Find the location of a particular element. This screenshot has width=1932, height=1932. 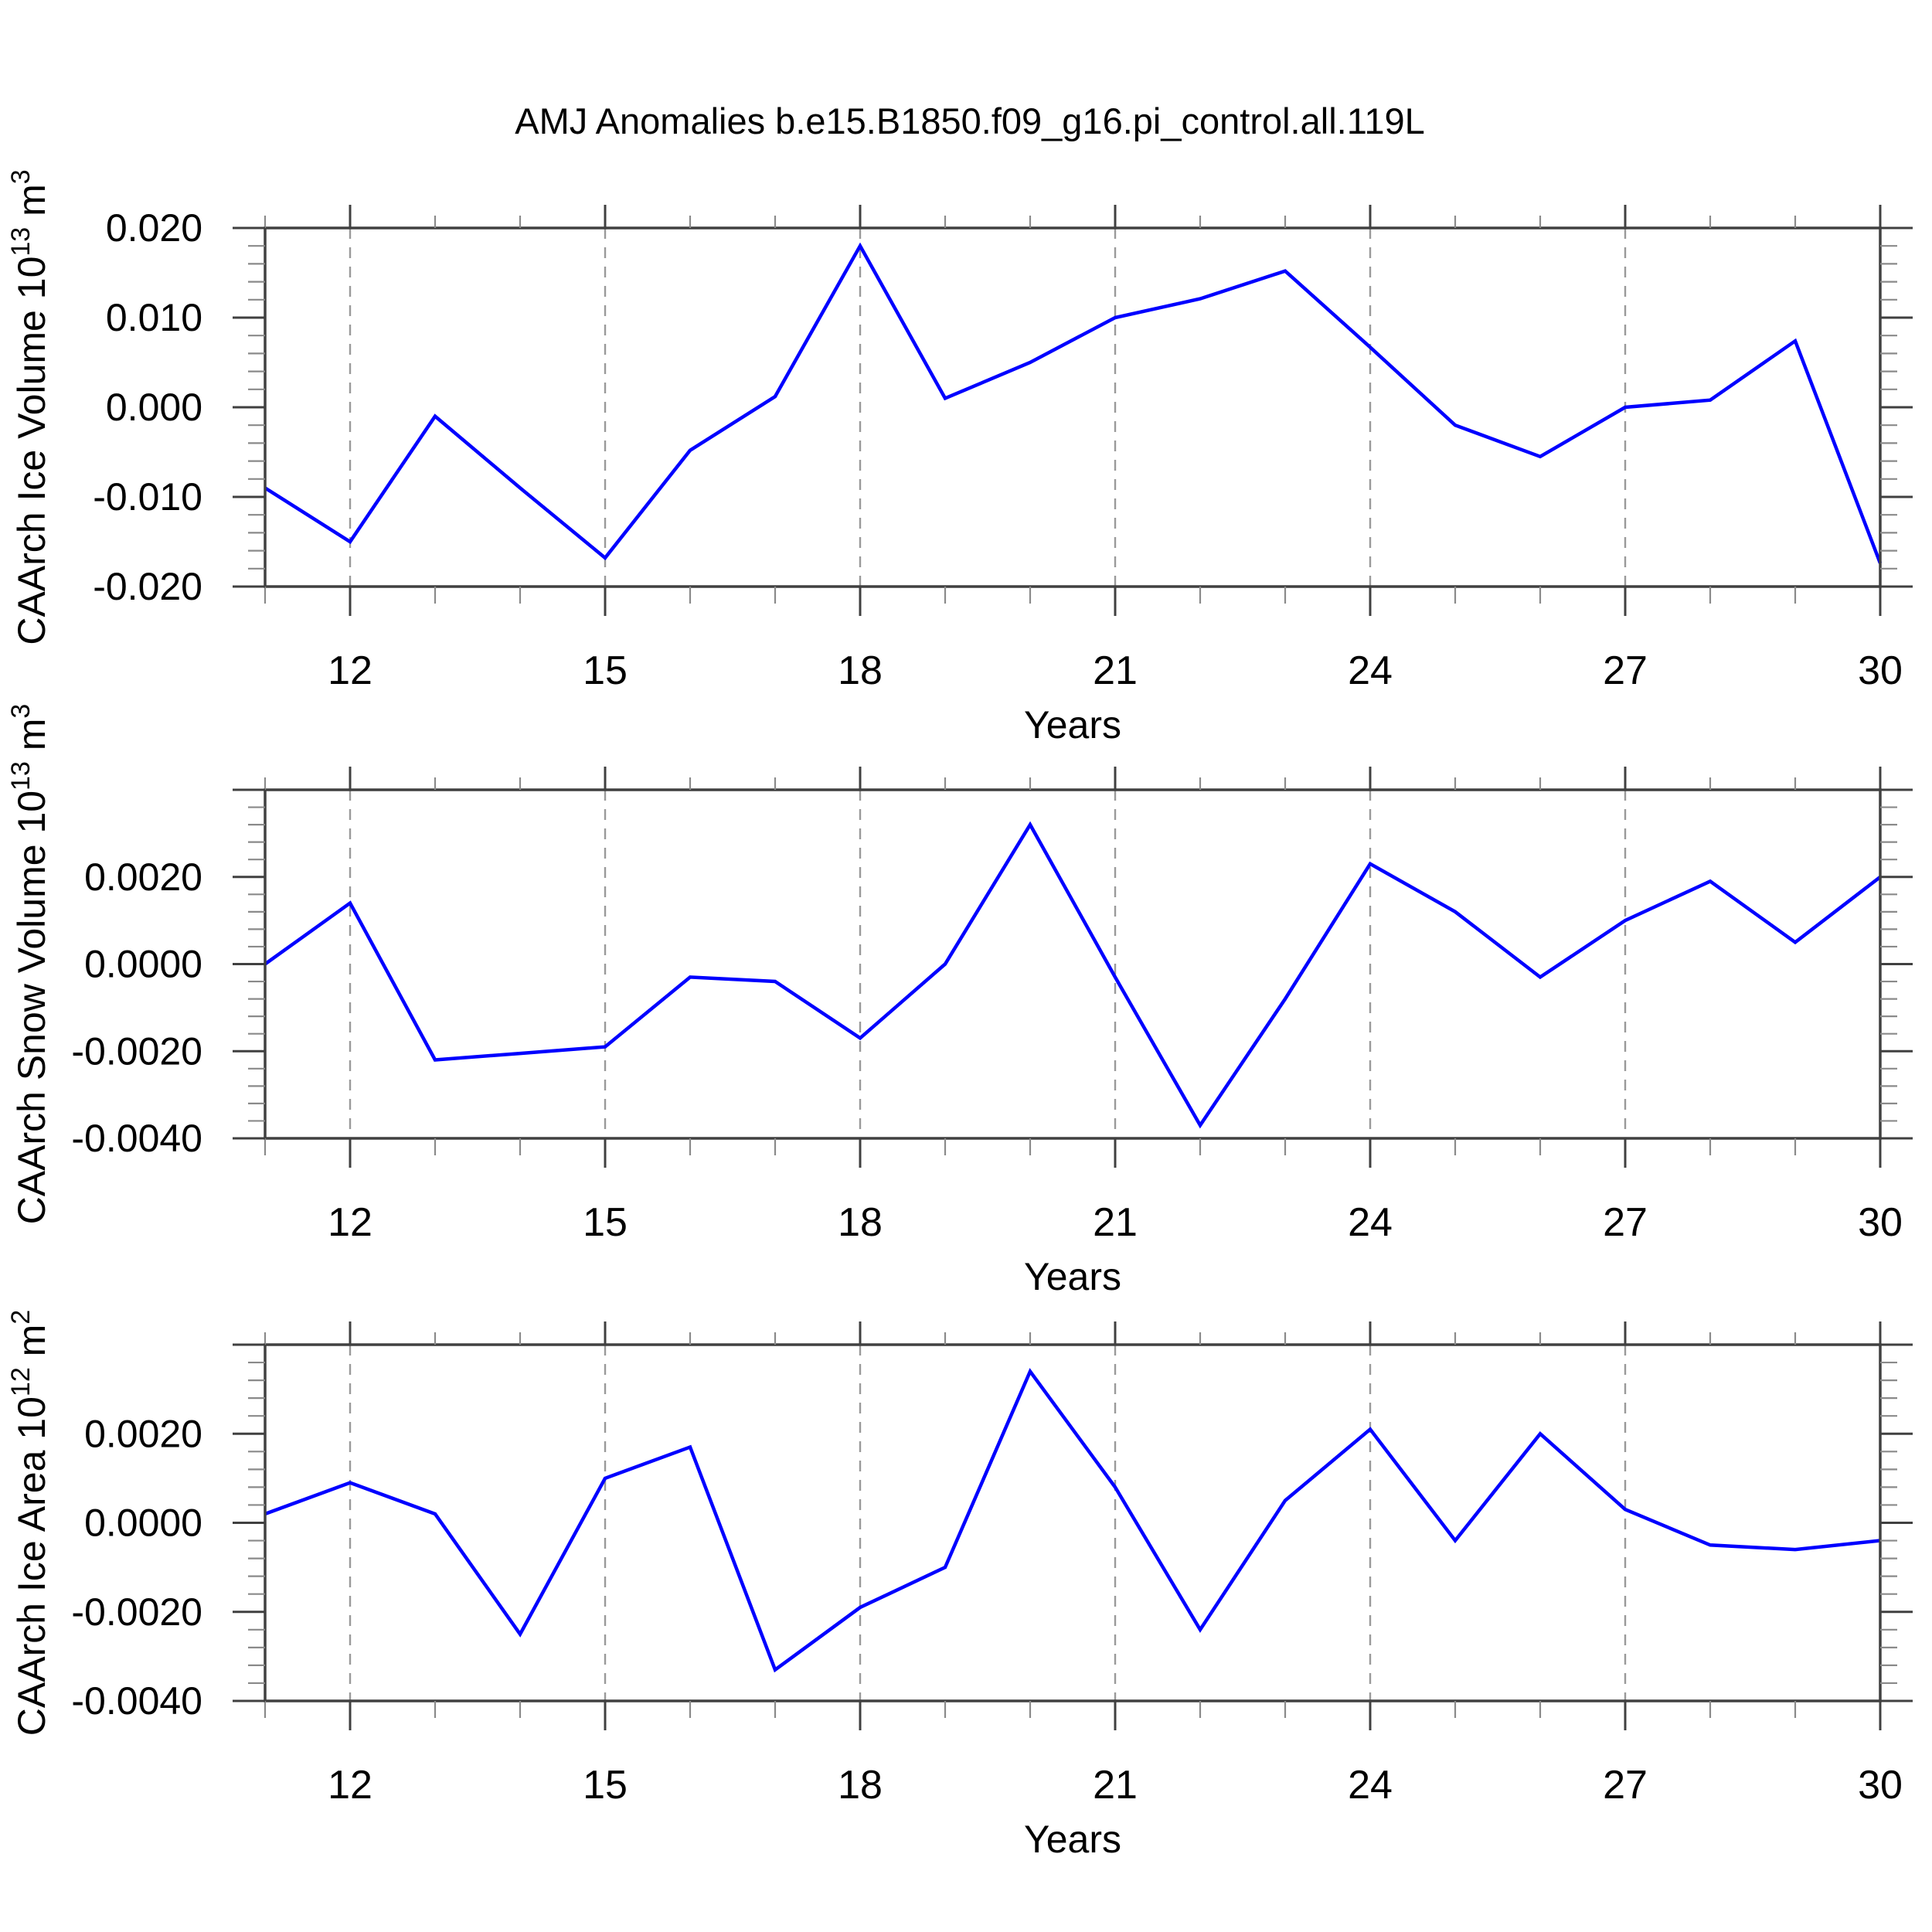

y-tick-label-0.01: 0.010 is located at coordinates (154, 317).